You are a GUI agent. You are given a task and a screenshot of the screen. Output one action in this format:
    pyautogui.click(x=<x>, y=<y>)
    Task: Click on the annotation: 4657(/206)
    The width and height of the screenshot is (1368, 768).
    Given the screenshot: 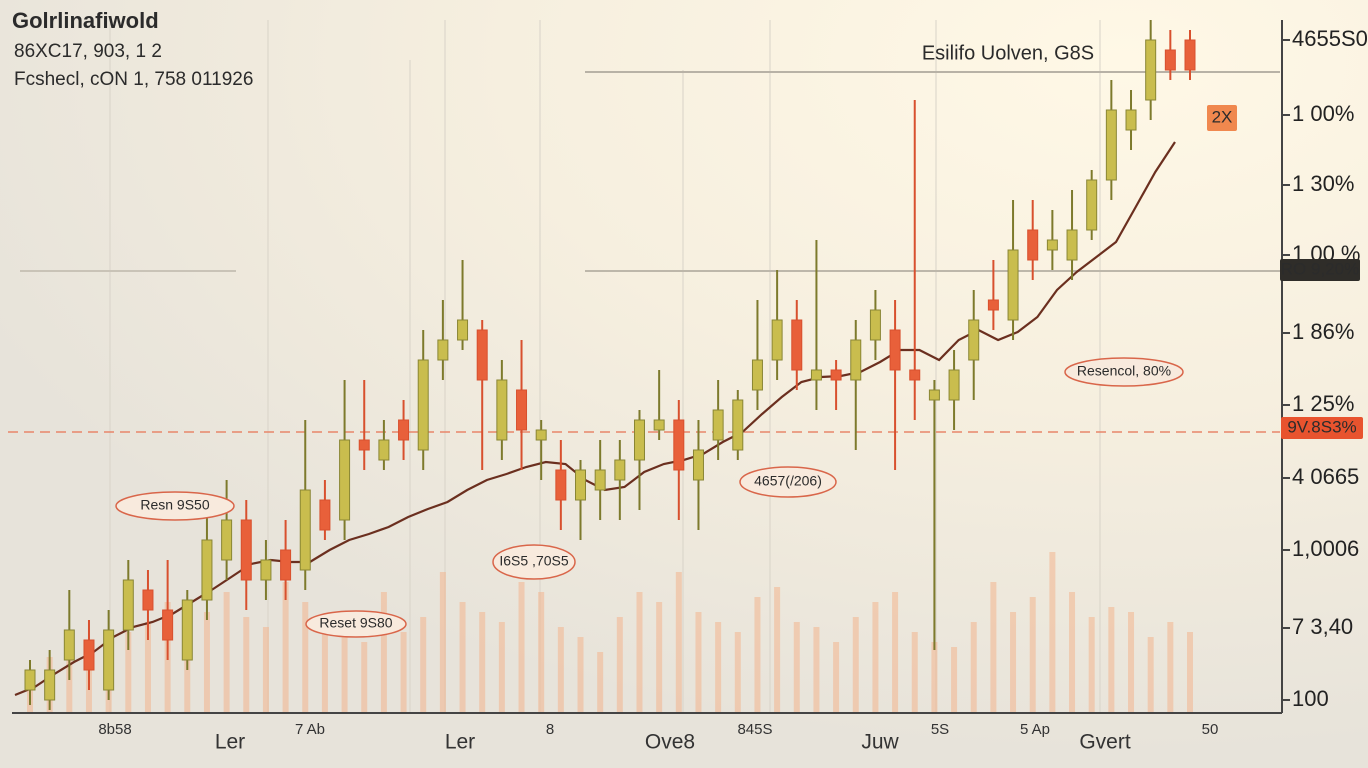 What is the action you would take?
    pyautogui.click(x=788, y=481)
    